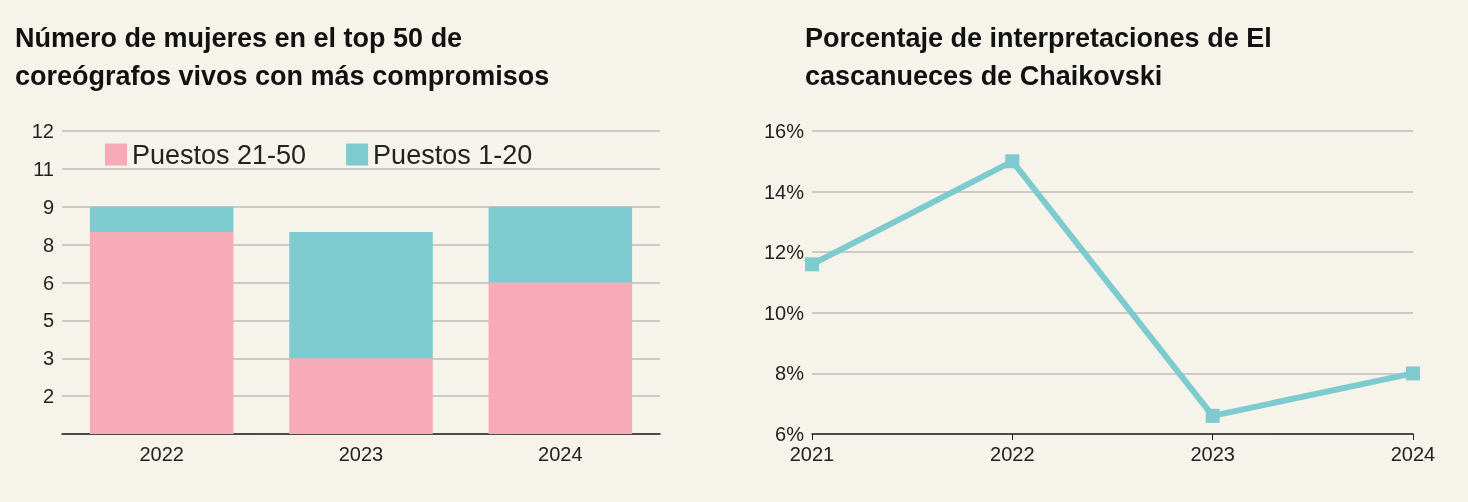  What do you see at coordinates (282, 57) in the screenshot?
I see `chart-title: Número de mujeres en el top 50 de coreógrafos vivos con más compromisos` at bounding box center [282, 57].